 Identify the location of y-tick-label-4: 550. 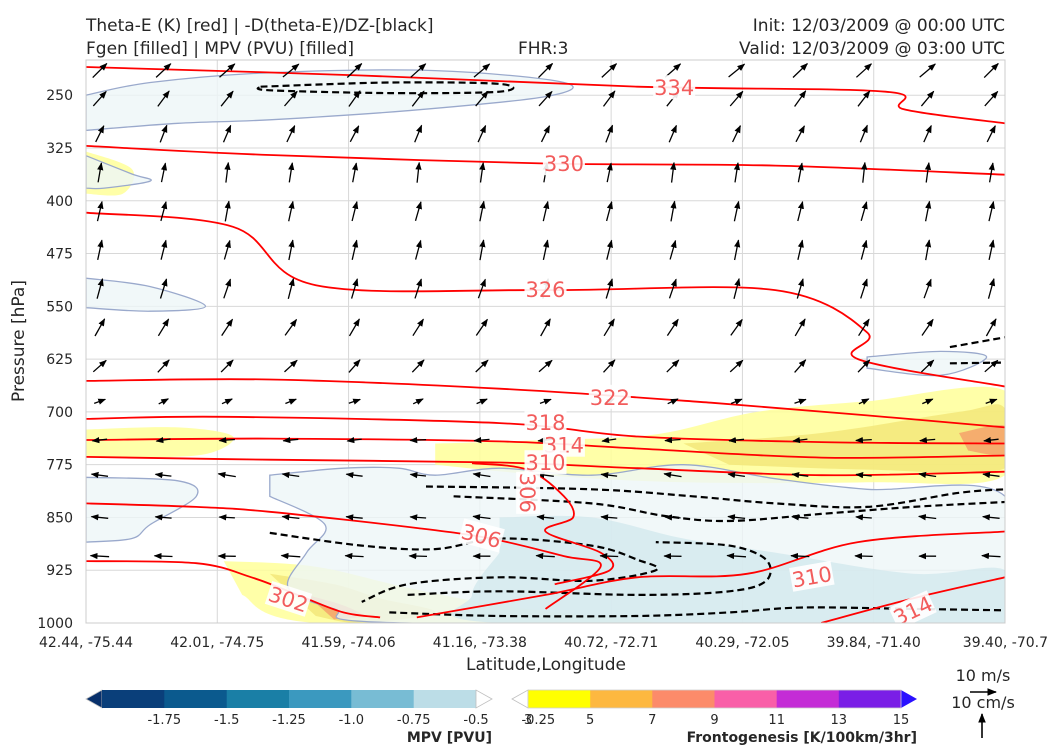
(59, 307).